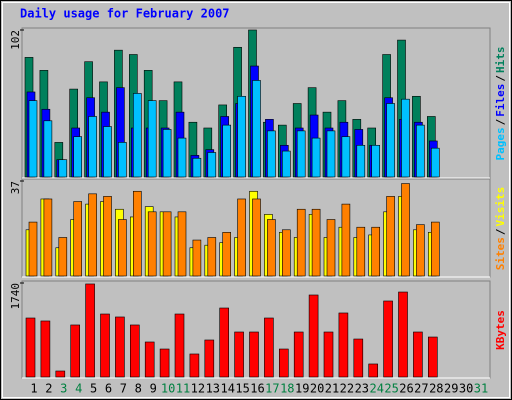  What do you see at coordinates (391, 389) in the screenshot?
I see `x-tick-label: 25` at bounding box center [391, 389].